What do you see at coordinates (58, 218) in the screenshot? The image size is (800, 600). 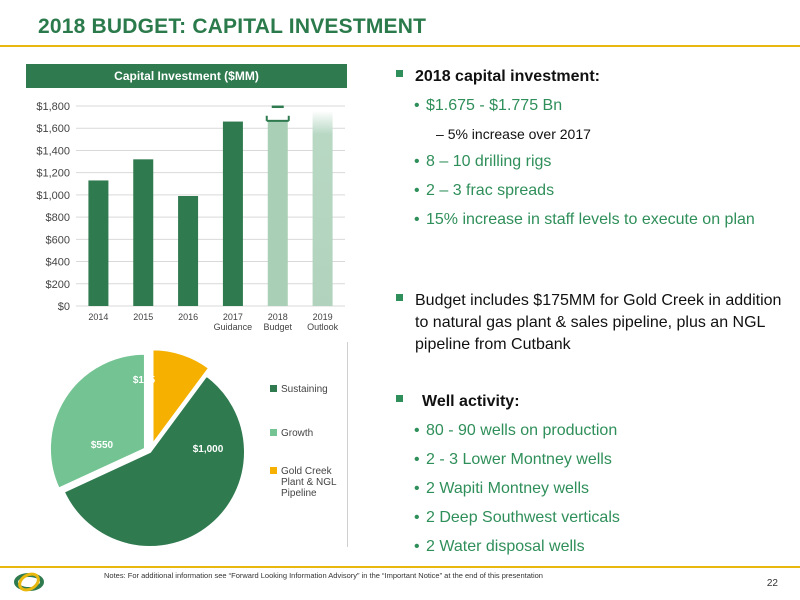 I see `y-tick-label: $800` at bounding box center [58, 218].